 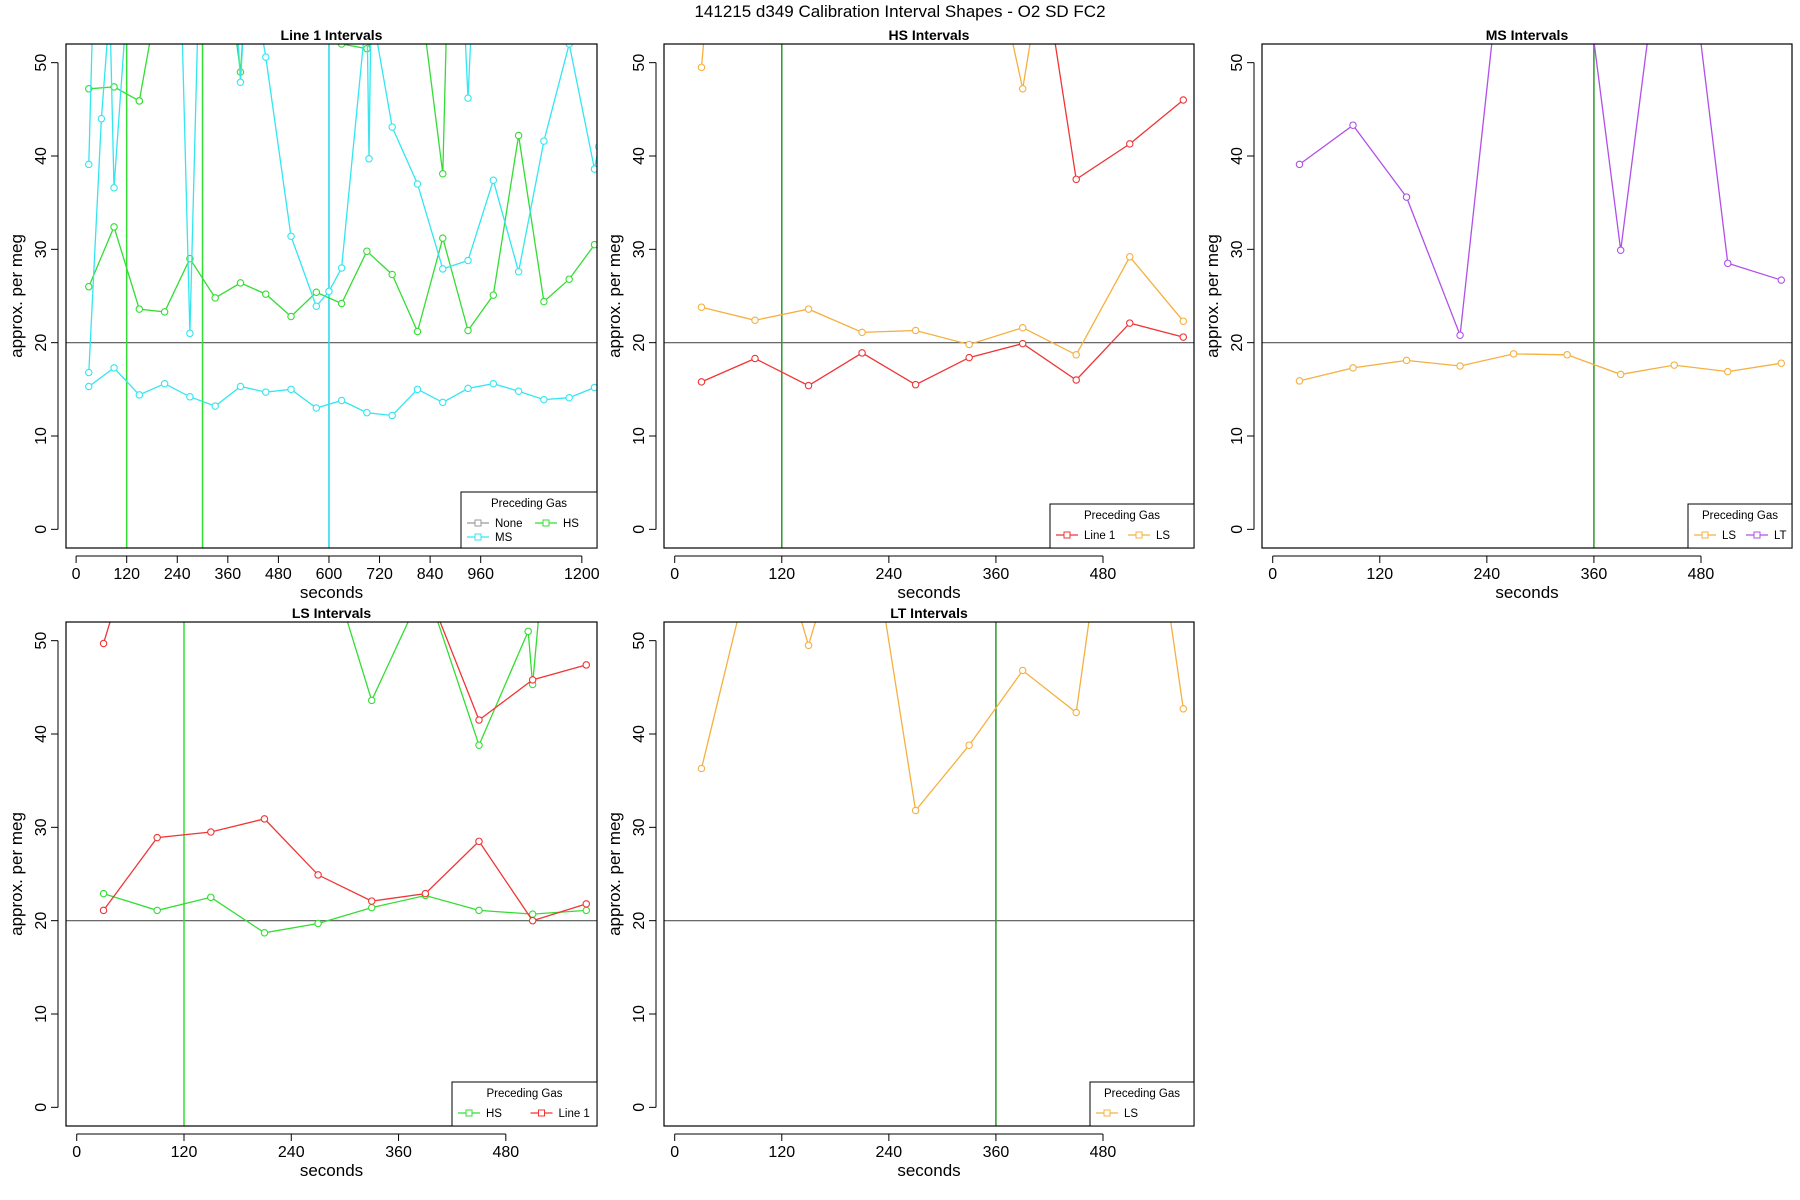 I want to click on x-tick-label: 960, so click(x=480, y=574).